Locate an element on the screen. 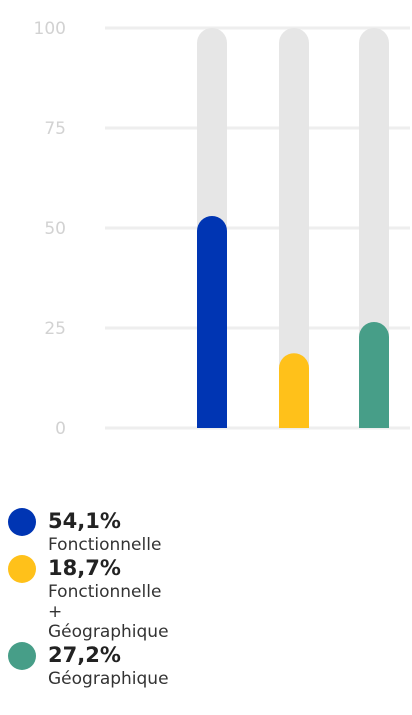  legend-item: 27,2% Géographique is located at coordinates (206, 665).